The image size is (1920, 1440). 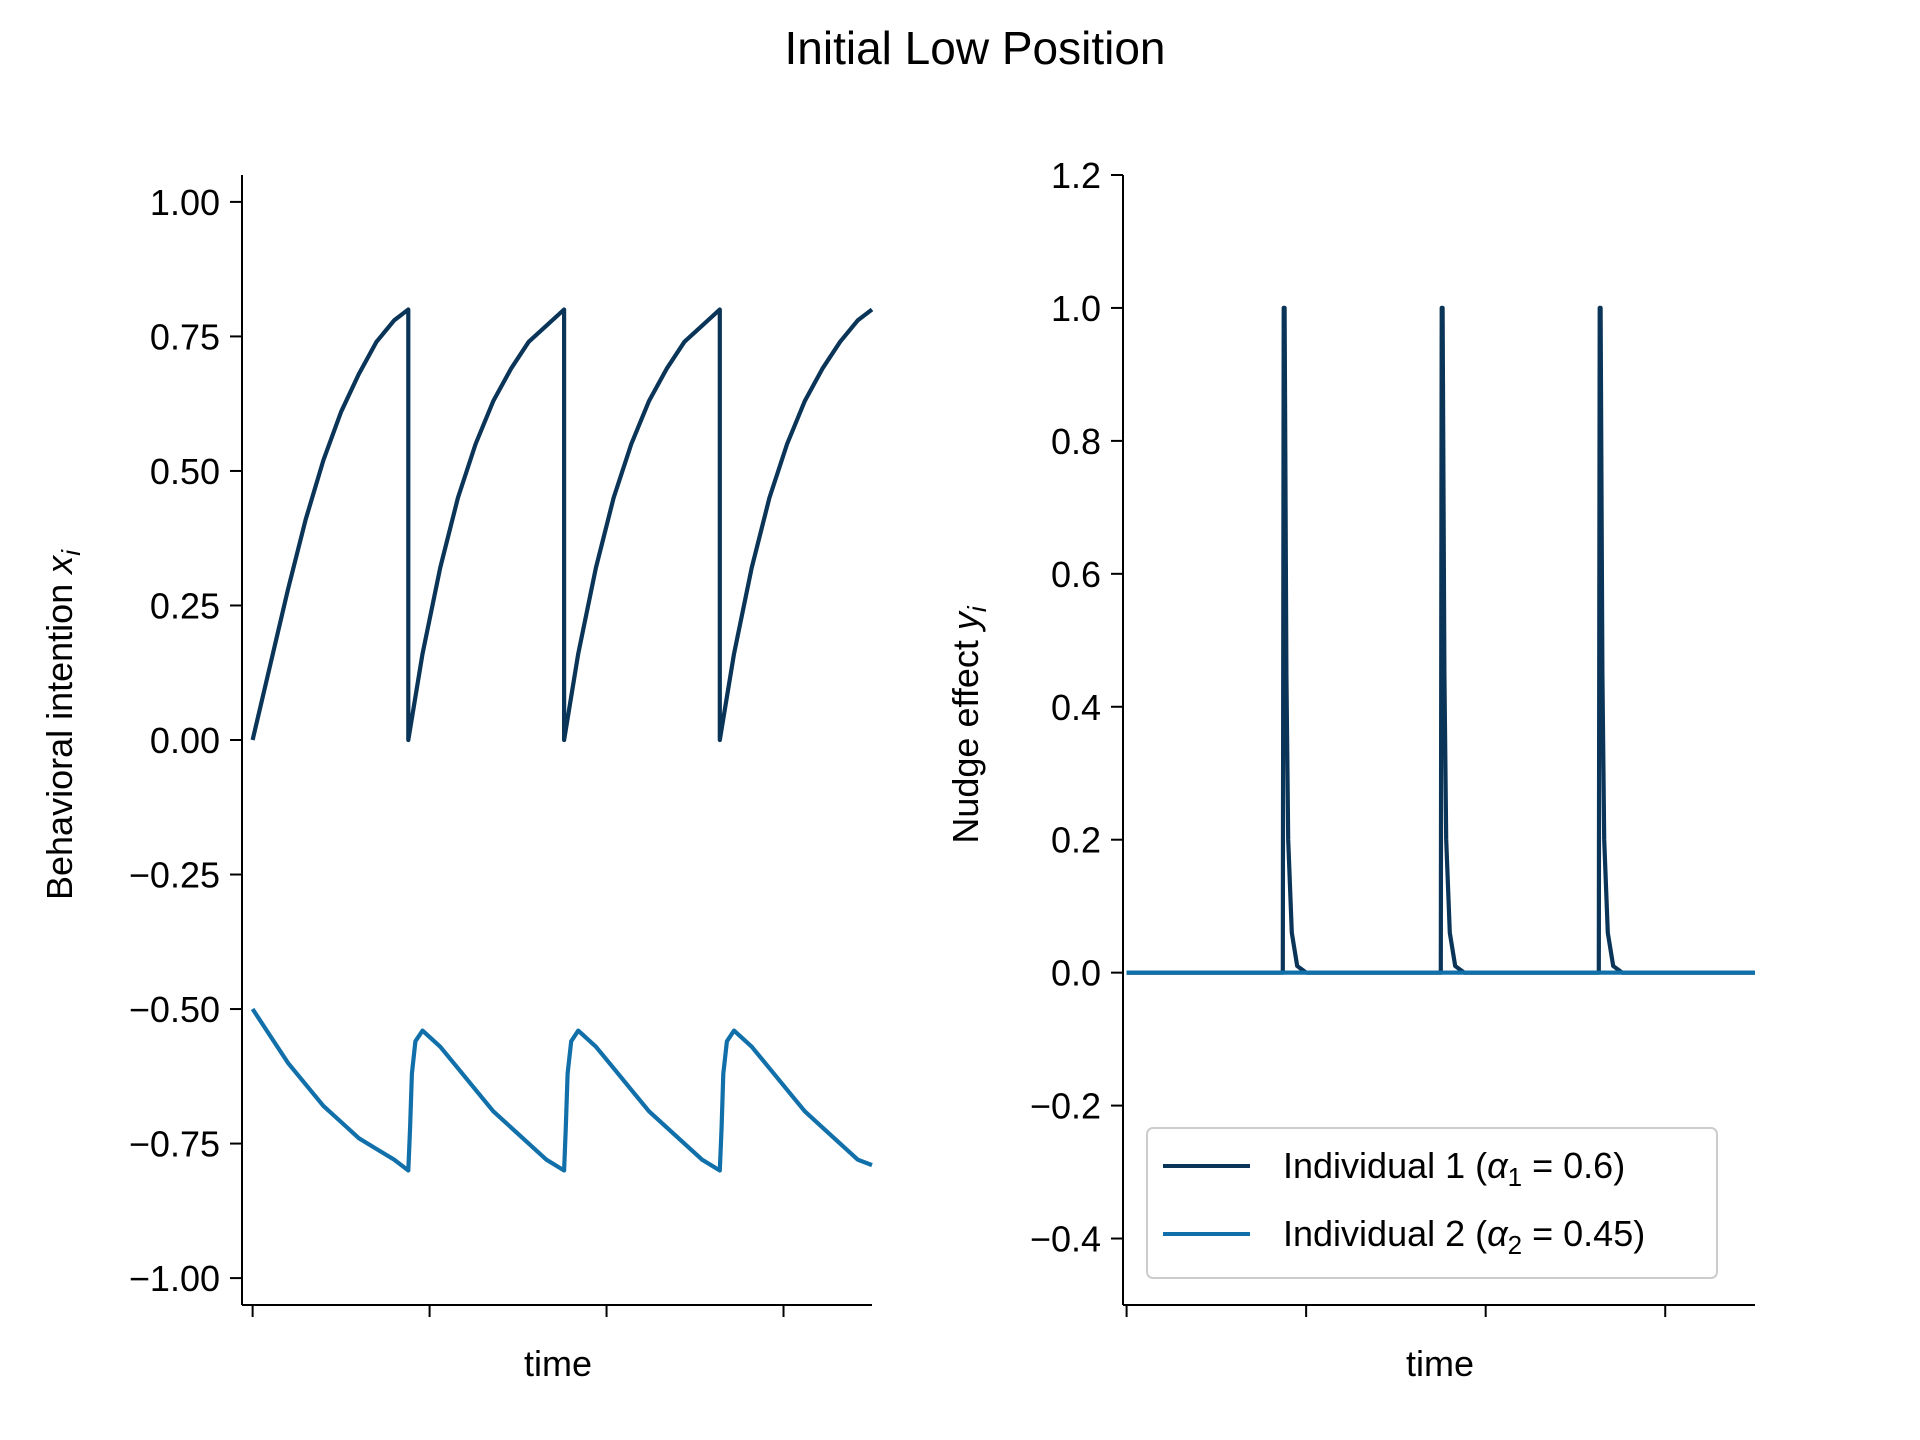 What do you see at coordinates (562, 525) in the screenshot?
I see `left-series-individual-1-line` at bounding box center [562, 525].